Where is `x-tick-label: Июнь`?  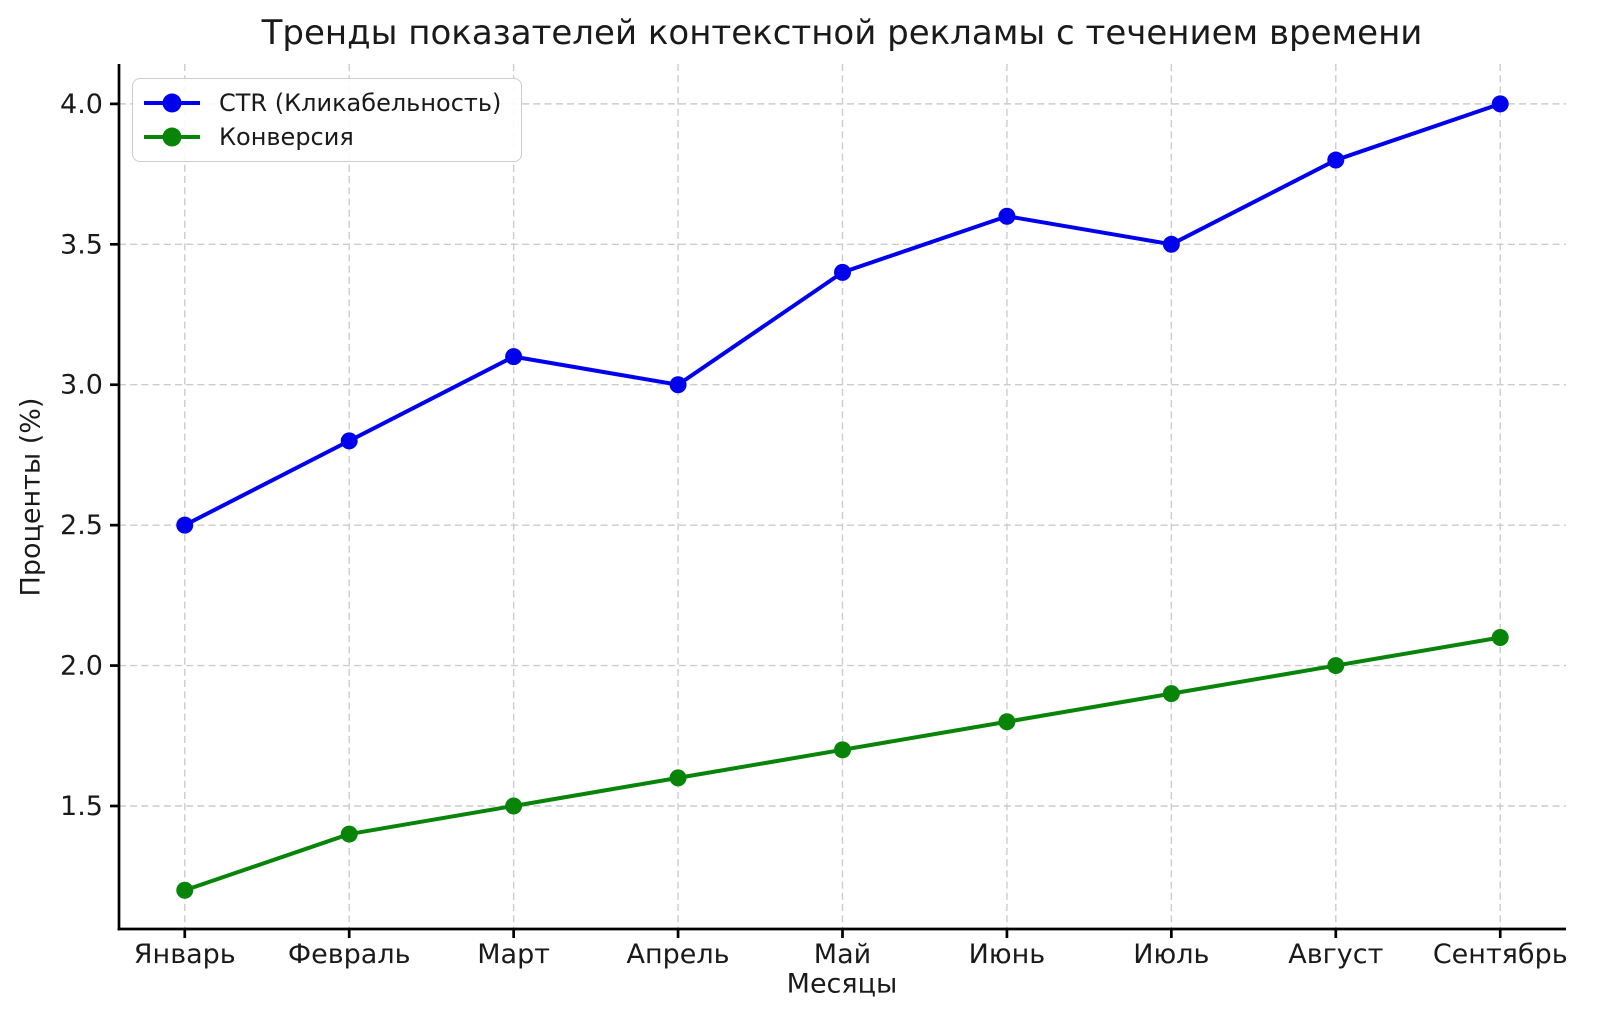
x-tick-label: Июнь is located at coordinates (1007, 954).